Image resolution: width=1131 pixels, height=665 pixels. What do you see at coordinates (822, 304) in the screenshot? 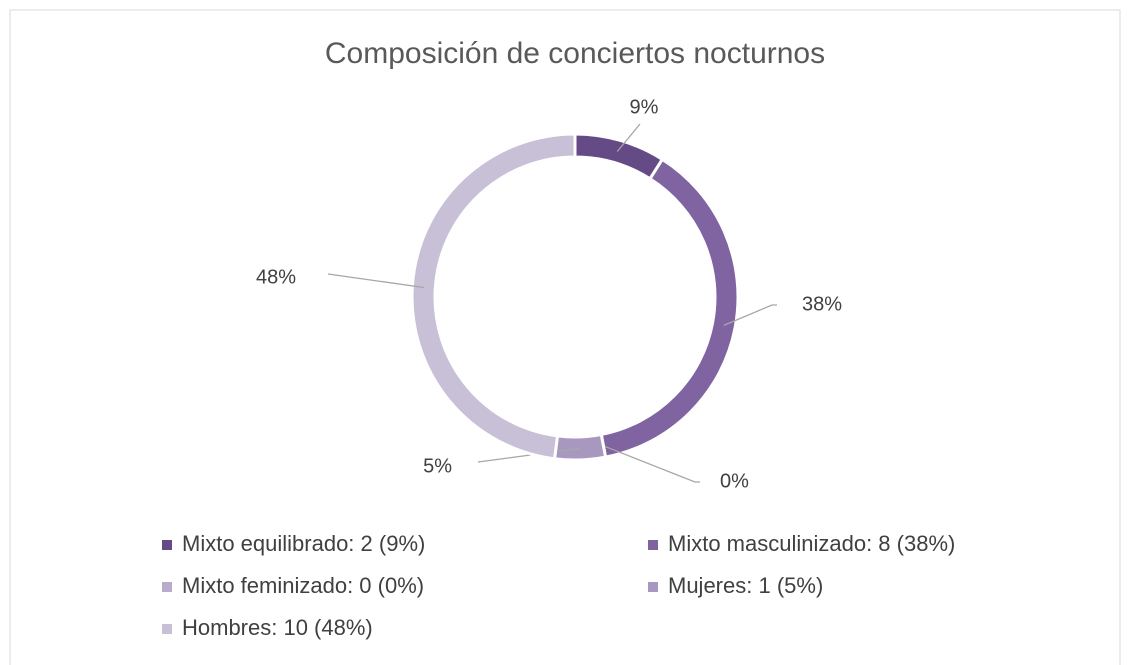
I see `data-label: 38%` at bounding box center [822, 304].